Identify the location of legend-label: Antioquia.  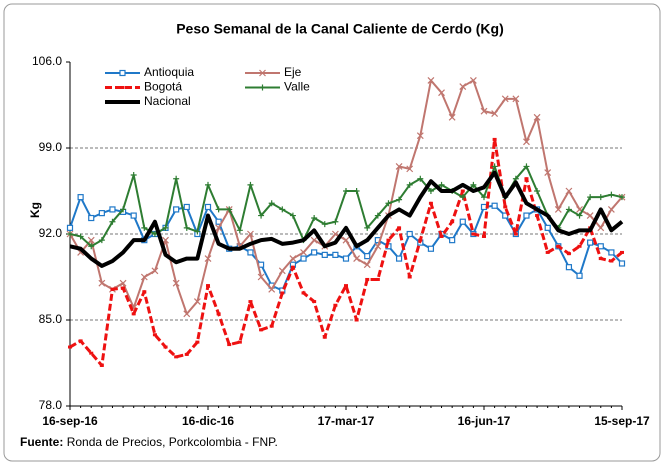
(169, 72).